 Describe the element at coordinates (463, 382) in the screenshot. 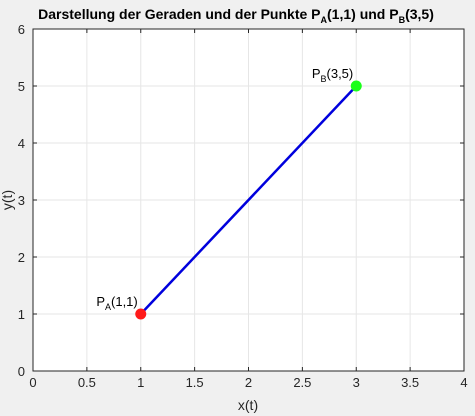

I see `x-tick-label: 4` at that location.